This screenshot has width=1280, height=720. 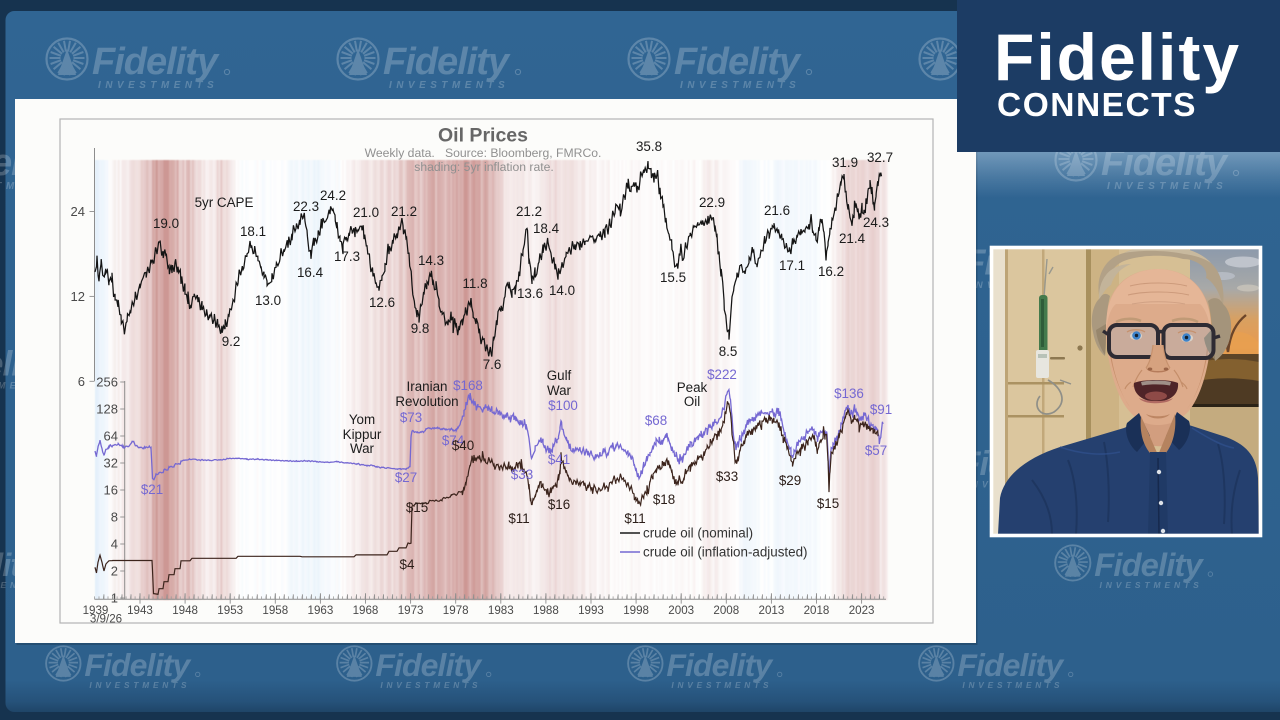 I want to click on svg-text: 14.3, so click(x=431, y=260).